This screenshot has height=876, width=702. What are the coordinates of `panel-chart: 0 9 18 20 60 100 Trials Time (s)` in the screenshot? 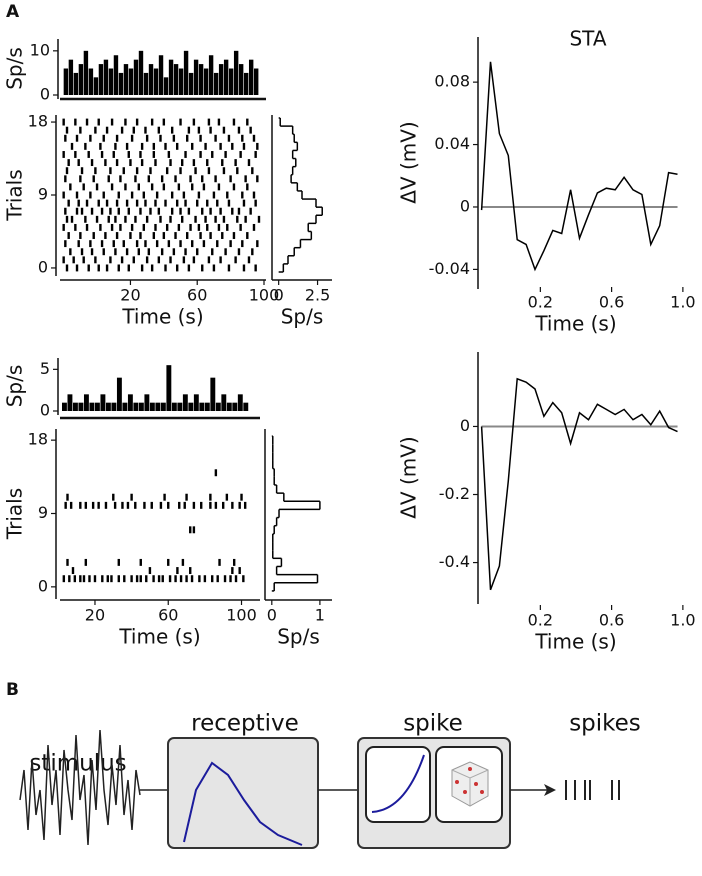 It's located at (141, 220).